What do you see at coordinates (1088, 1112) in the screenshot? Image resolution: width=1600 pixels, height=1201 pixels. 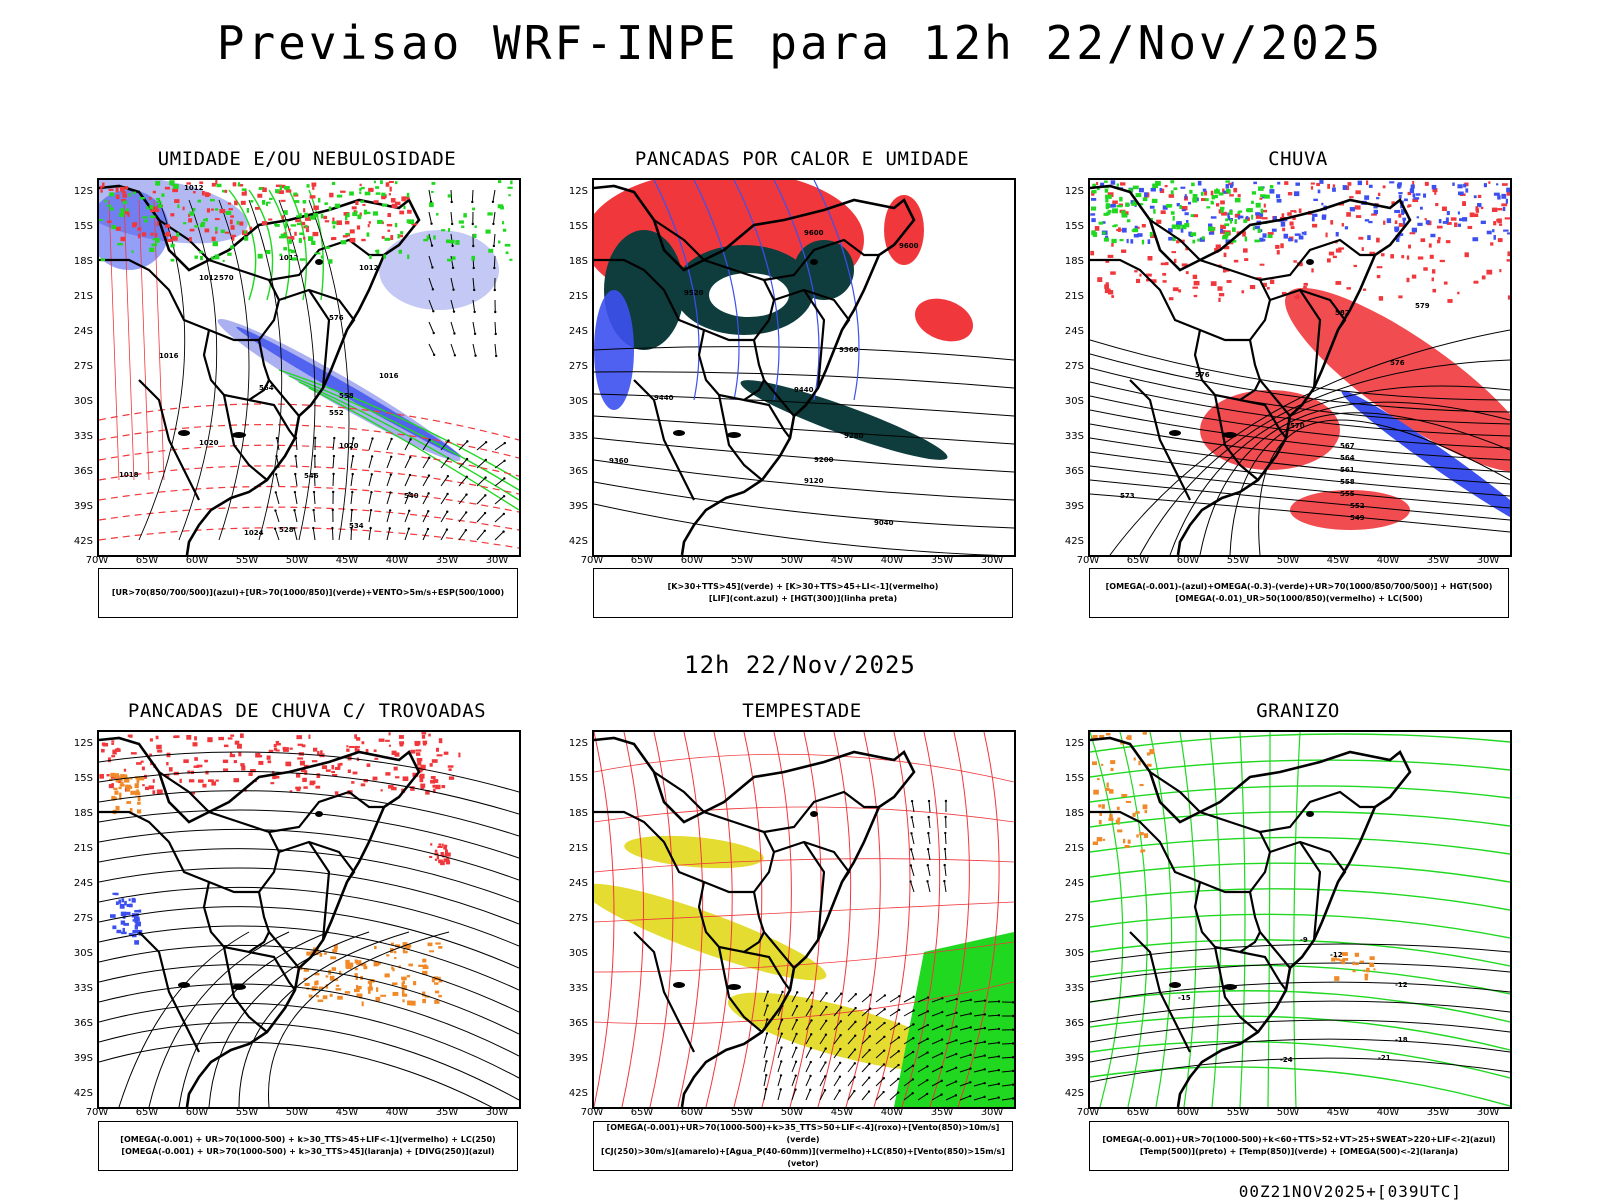 I see `lon-label: 70W` at bounding box center [1088, 1112].